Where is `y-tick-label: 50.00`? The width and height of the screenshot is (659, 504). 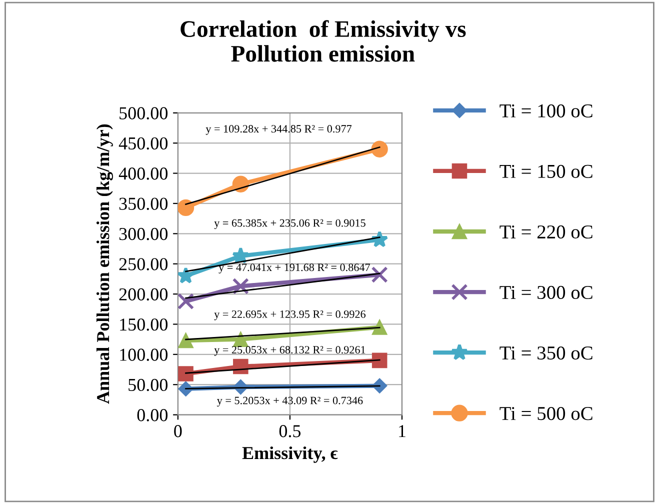
y-tick-label: 50.00 is located at coordinates (148, 385).